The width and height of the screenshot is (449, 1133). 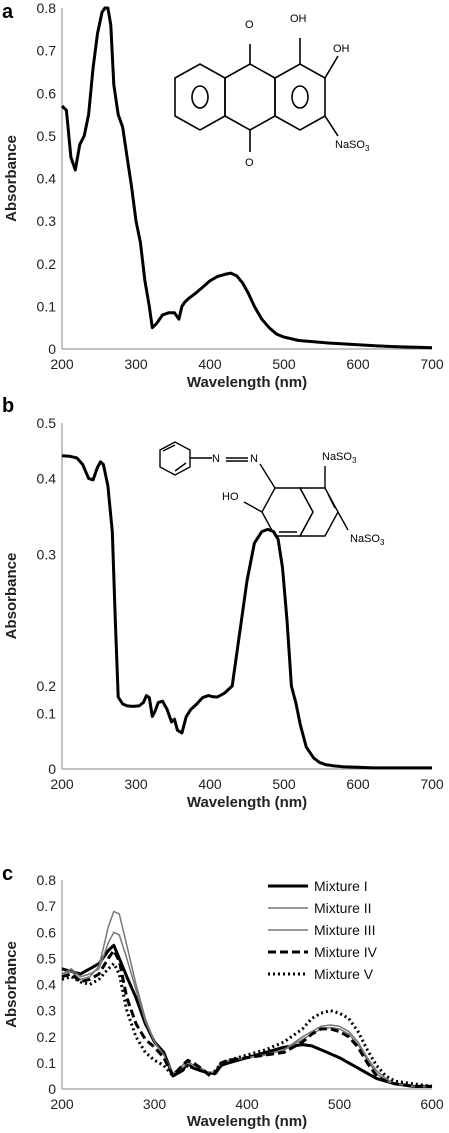 What do you see at coordinates (341, 886) in the screenshot?
I see `legend-entry: Mixture I` at bounding box center [341, 886].